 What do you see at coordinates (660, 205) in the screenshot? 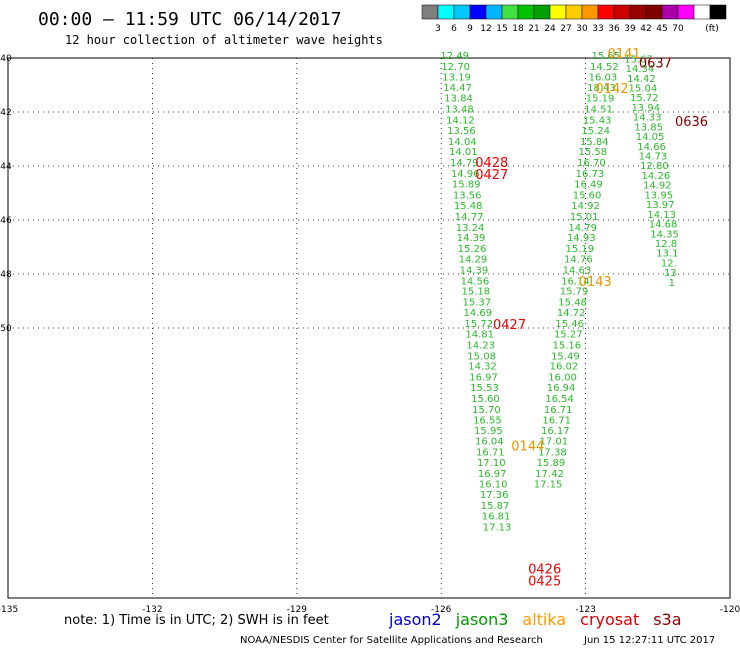
I see `wave-height-value: 13.97` at bounding box center [660, 205].